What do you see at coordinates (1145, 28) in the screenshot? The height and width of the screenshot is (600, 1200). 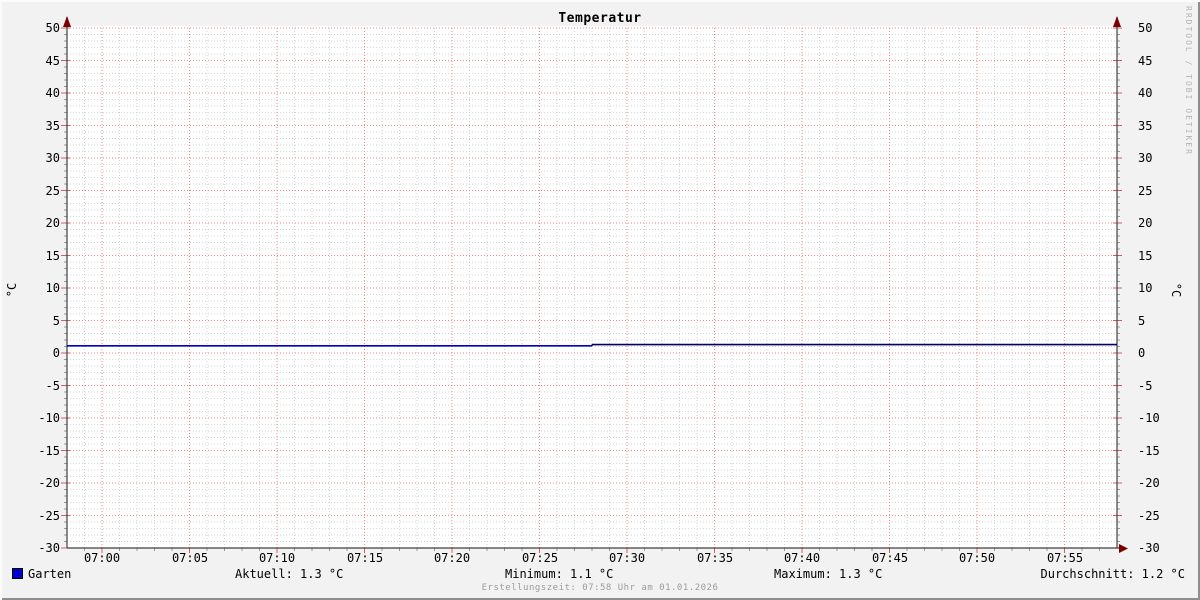 I see `y-tick-label-right: 50` at bounding box center [1145, 28].